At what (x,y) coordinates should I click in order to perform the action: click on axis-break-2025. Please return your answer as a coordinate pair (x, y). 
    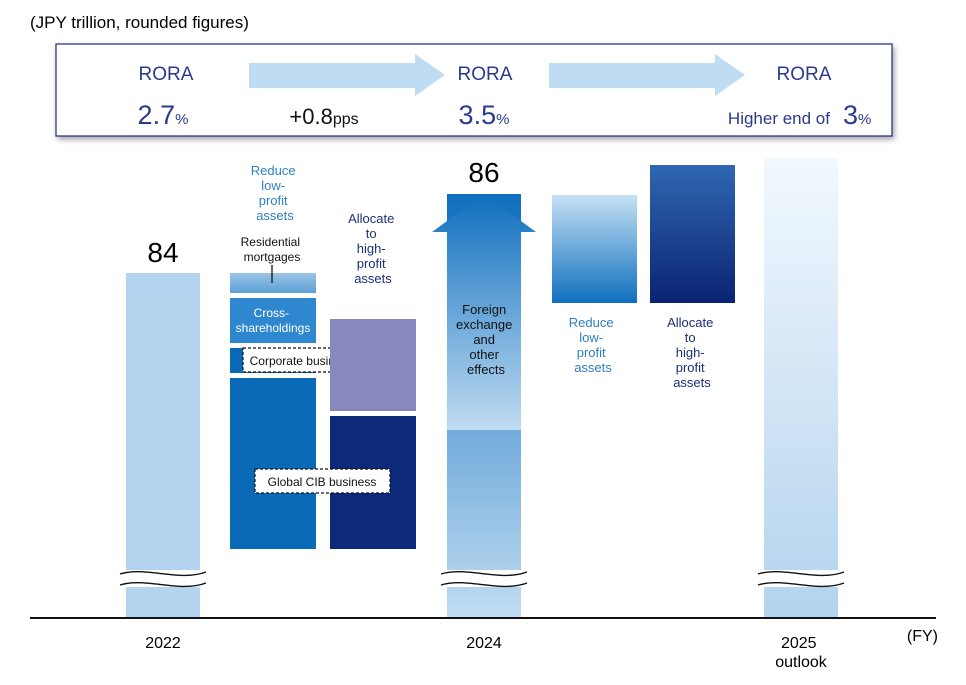
    Looking at the image, I should click on (801, 579).